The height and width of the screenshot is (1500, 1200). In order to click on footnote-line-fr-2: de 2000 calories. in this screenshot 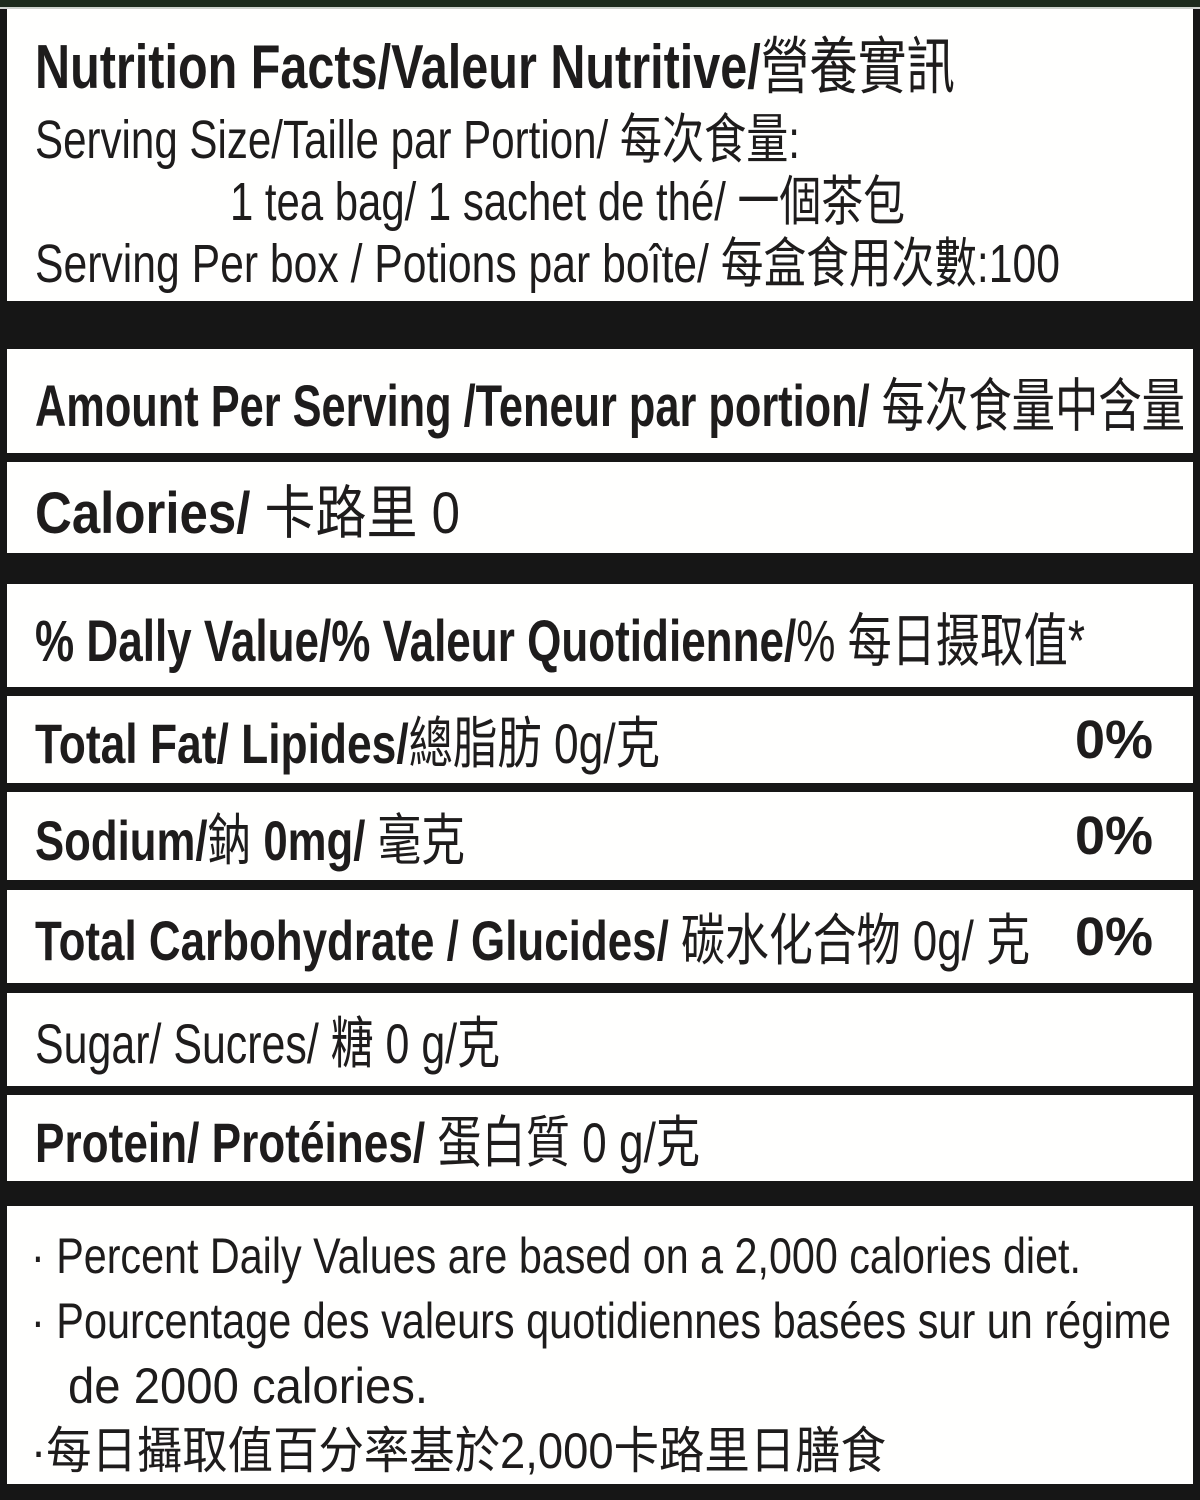, I will do `click(248, 1386)`.